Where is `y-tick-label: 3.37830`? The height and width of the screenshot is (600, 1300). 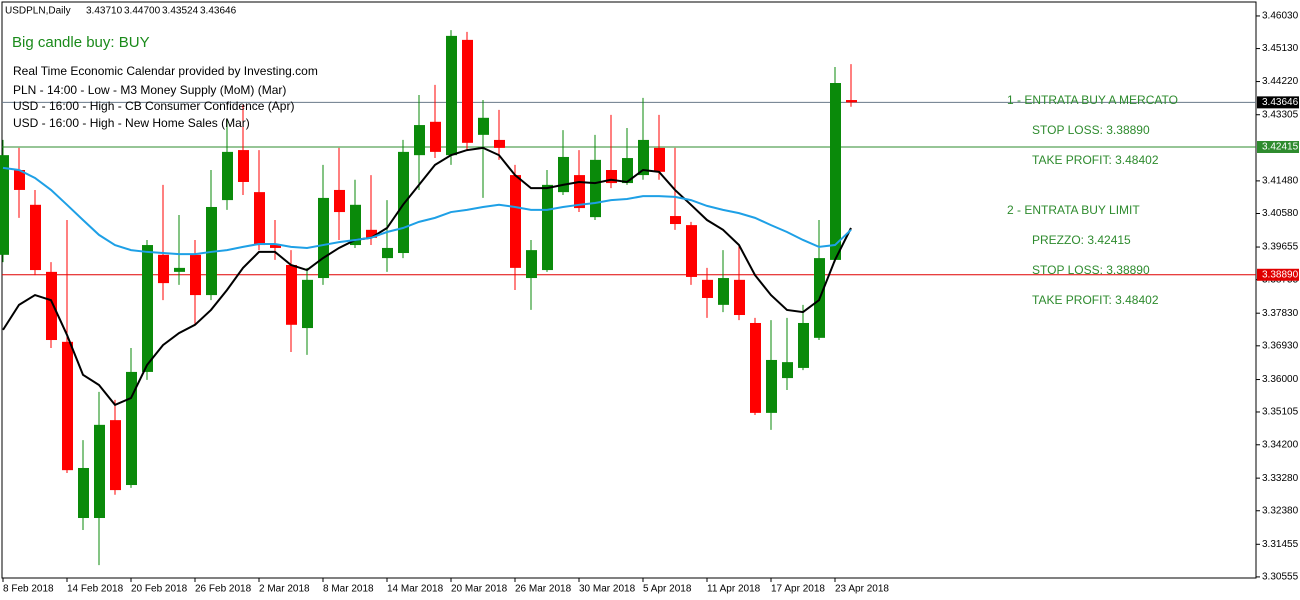
y-tick-label: 3.37830 is located at coordinates (1280, 313).